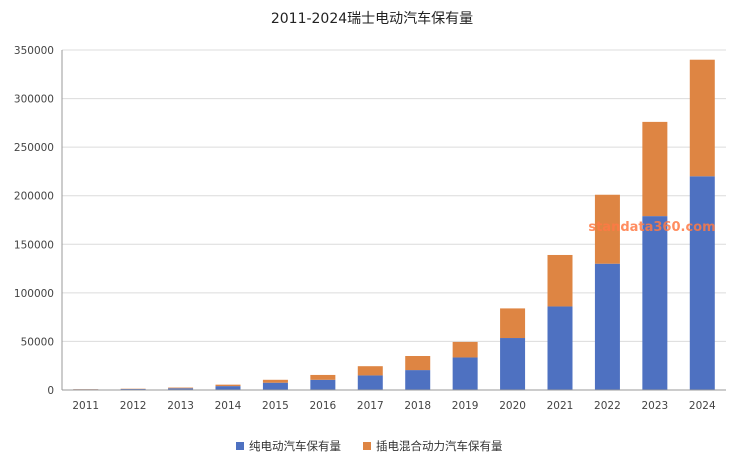  What do you see at coordinates (367, 446) in the screenshot?
I see `legend-swatch-phev` at bounding box center [367, 446].